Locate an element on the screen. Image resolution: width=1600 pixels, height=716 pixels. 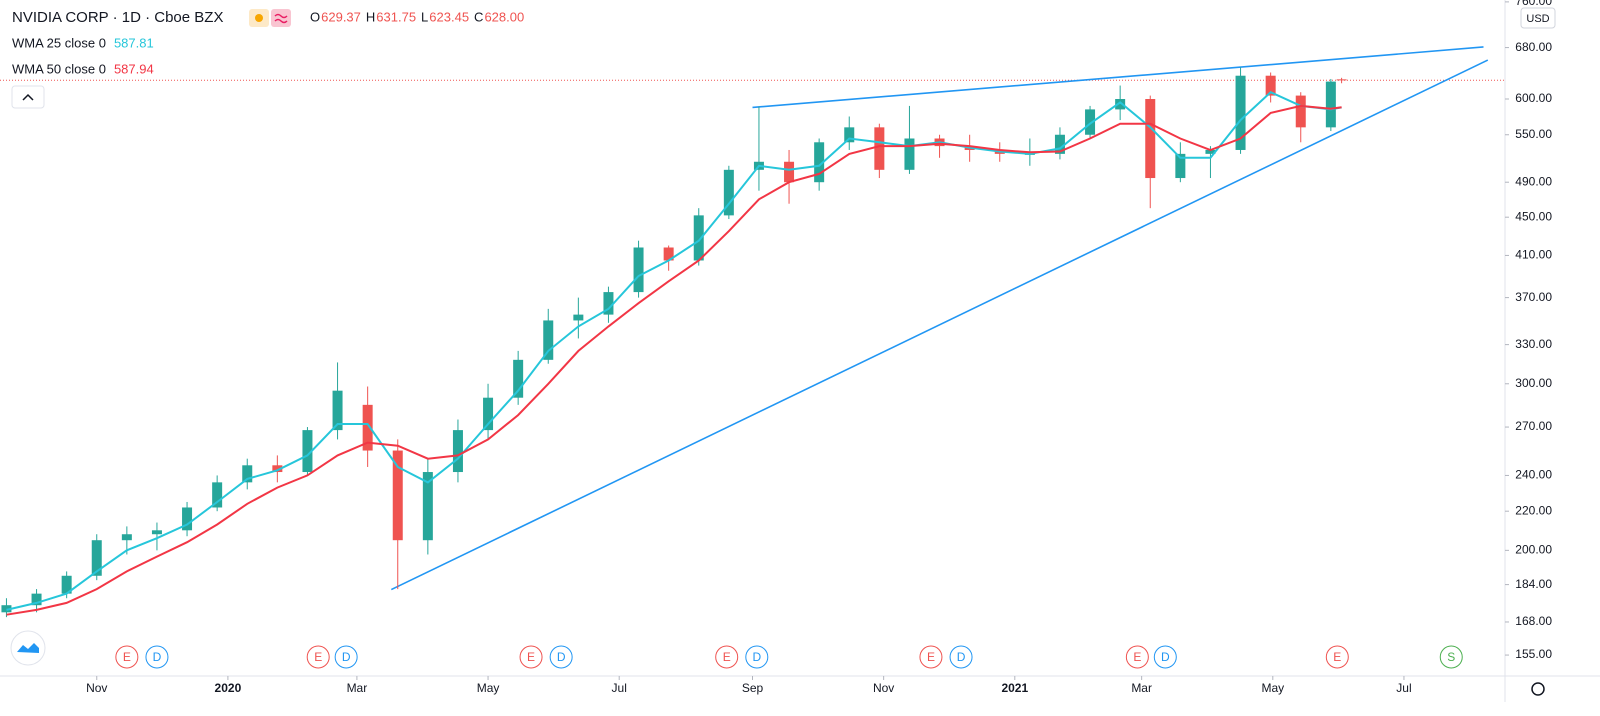
x-tick-label: May is located at coordinates (488, 688).